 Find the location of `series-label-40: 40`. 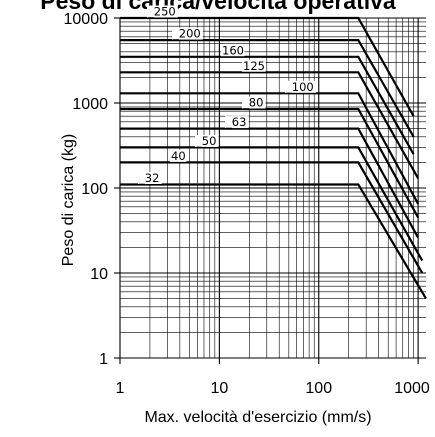

series-label-40: 40 is located at coordinates (178, 156).